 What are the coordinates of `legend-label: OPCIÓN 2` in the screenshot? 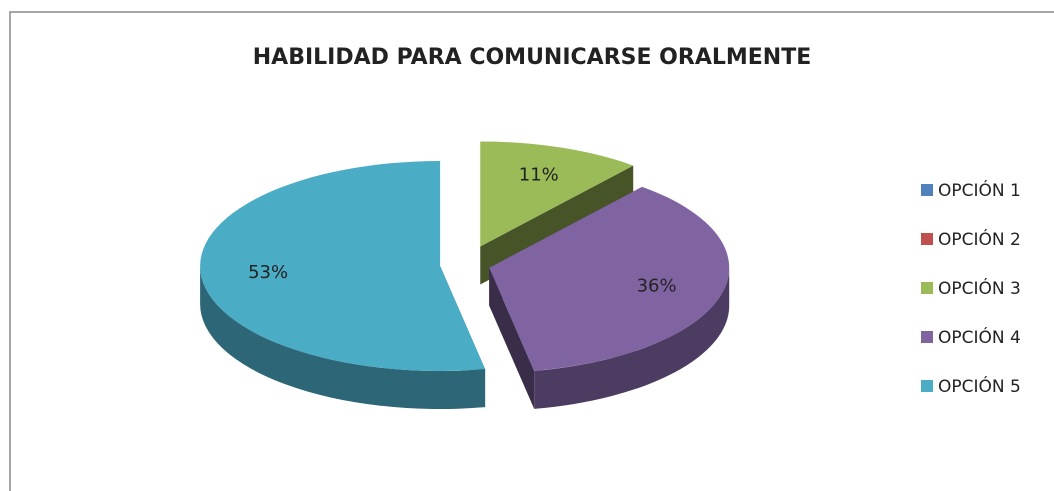 It's located at (979, 239).